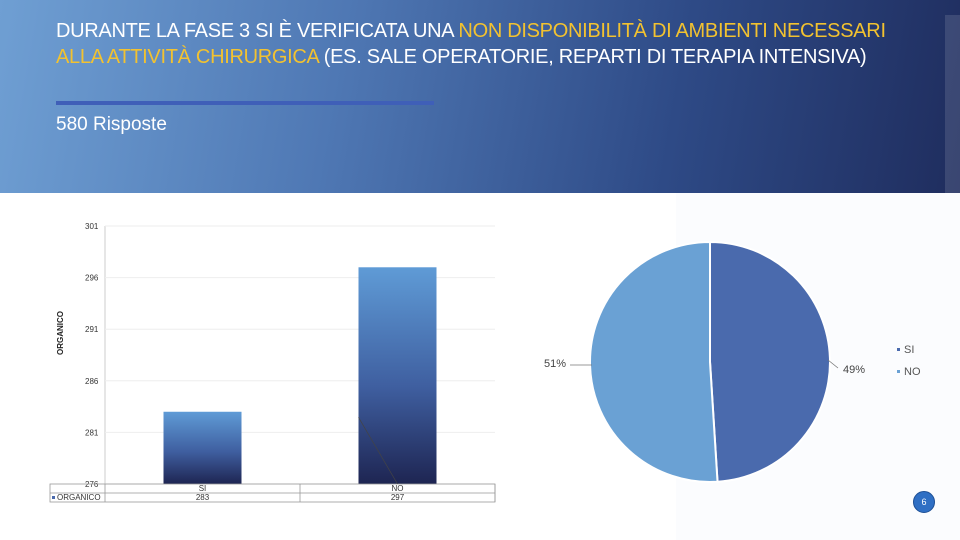 The width and height of the screenshot is (960, 540). Describe the element at coordinates (833, 364) in the screenshot. I see `pie-leader-line` at that location.